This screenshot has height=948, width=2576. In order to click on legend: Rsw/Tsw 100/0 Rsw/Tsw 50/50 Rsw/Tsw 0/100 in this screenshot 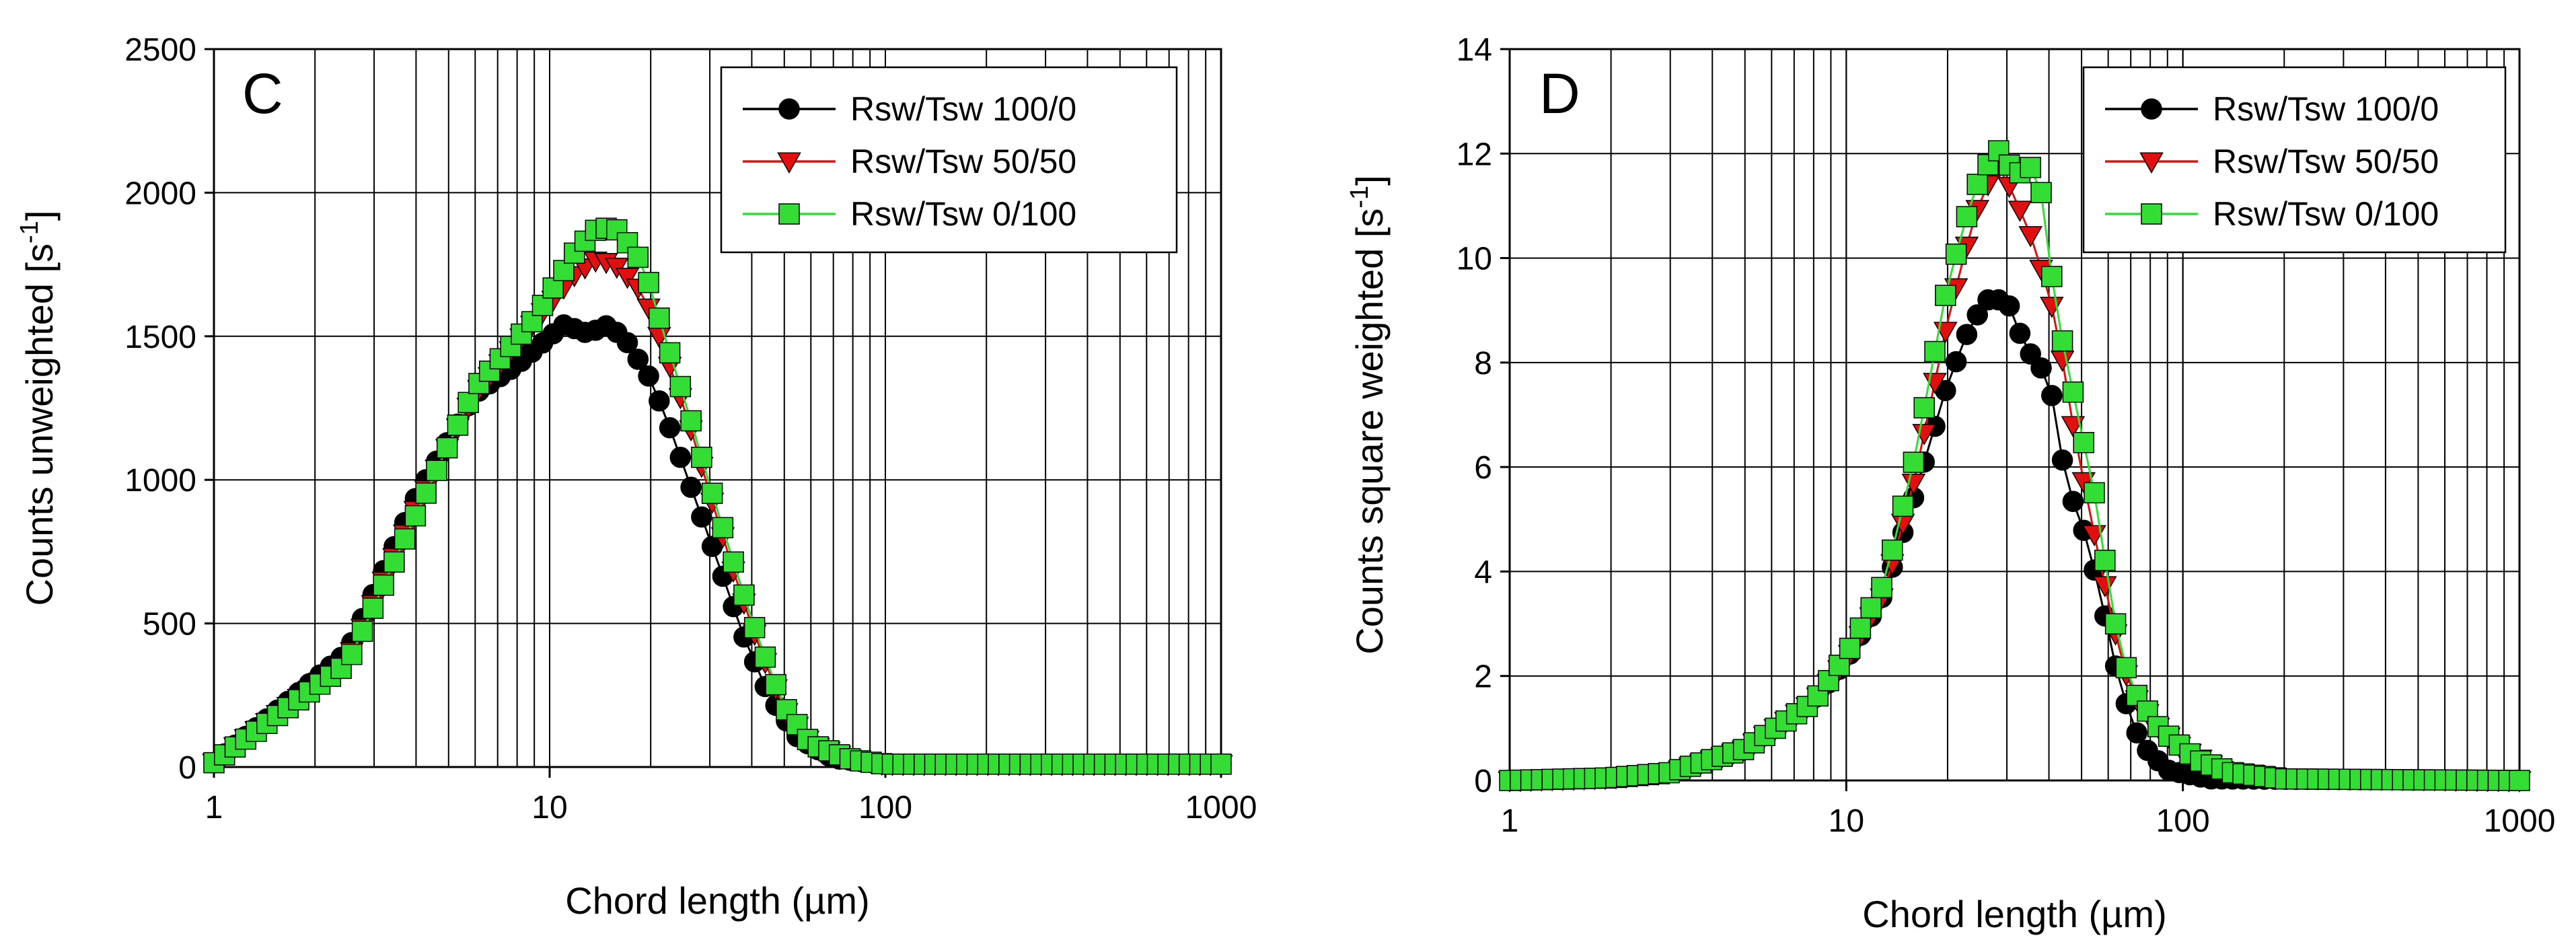, I will do `click(949, 160)`.